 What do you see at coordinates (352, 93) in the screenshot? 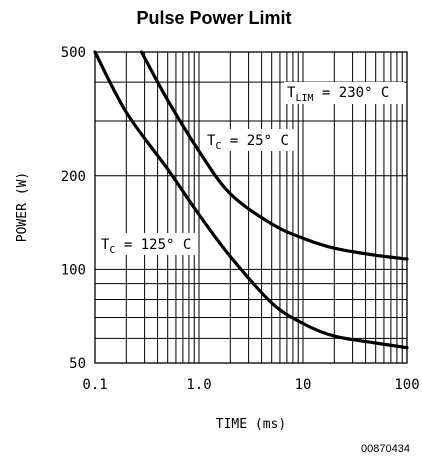
I see `annotation-tlim-rest: = 230° C` at bounding box center [352, 93].